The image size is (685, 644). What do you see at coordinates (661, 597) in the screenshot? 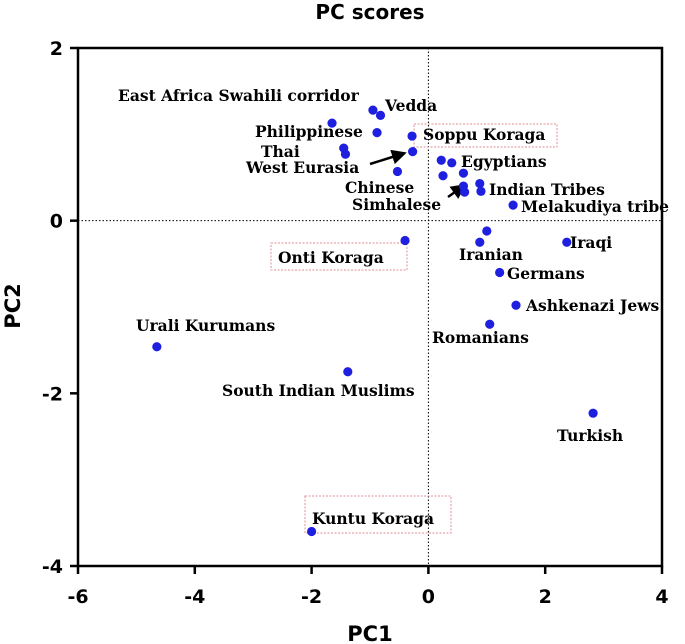
I see `x-tick-label: 4` at bounding box center [661, 597].